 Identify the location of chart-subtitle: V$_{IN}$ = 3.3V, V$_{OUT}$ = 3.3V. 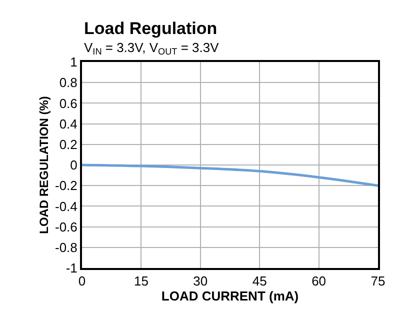
(152, 48).